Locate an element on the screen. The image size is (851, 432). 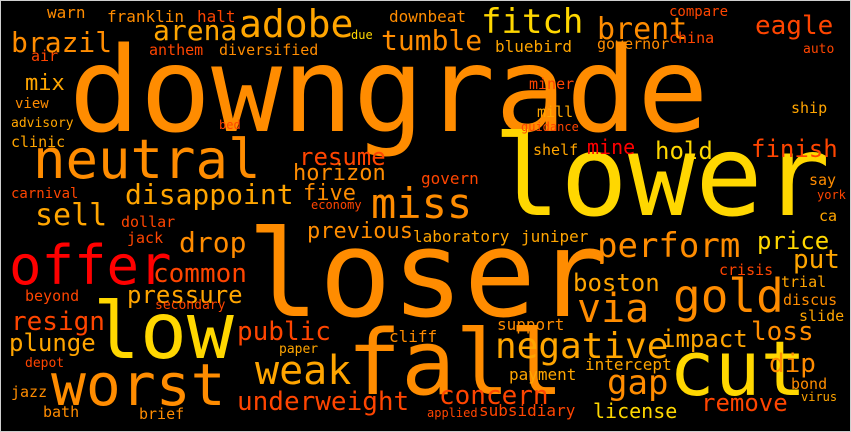
word-warn: warn is located at coordinates (66, 12).